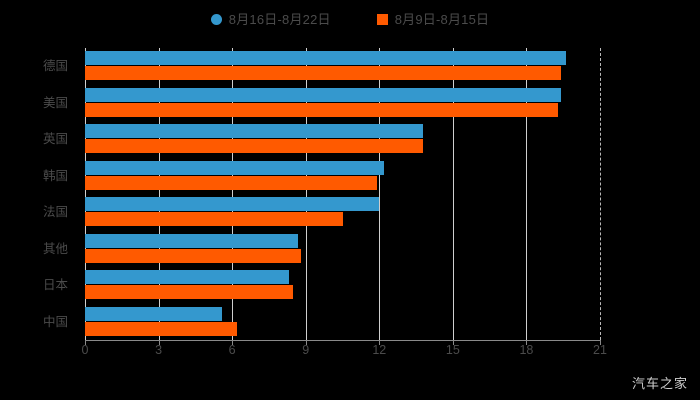  What do you see at coordinates (600, 350) in the screenshot?
I see `x-axis-tick-label: 21` at bounding box center [600, 350].